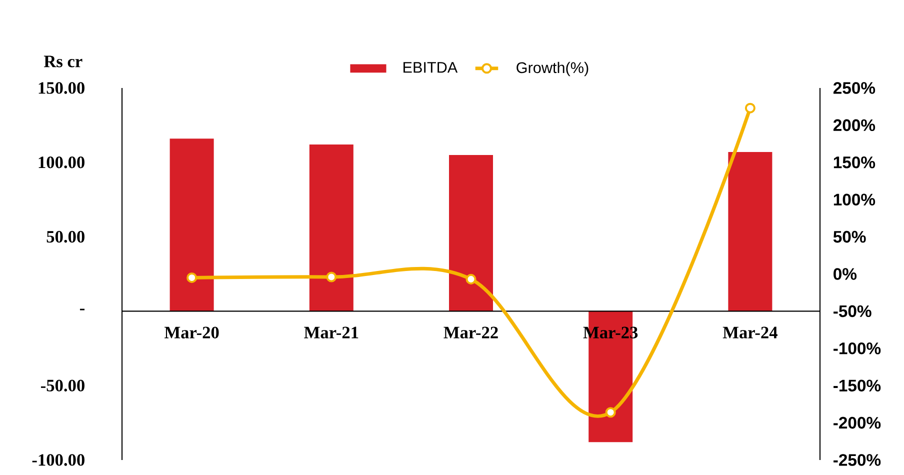 The width and height of the screenshot is (904, 475). Describe the element at coordinates (854, 88) in the screenshot. I see `y2-tick-label: 250%` at that location.